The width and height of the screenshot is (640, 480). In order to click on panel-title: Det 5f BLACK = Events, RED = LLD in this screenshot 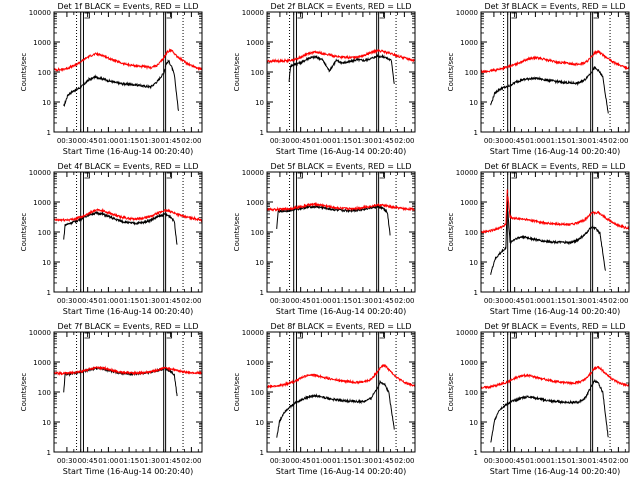, I will do `click(340, 166)`.